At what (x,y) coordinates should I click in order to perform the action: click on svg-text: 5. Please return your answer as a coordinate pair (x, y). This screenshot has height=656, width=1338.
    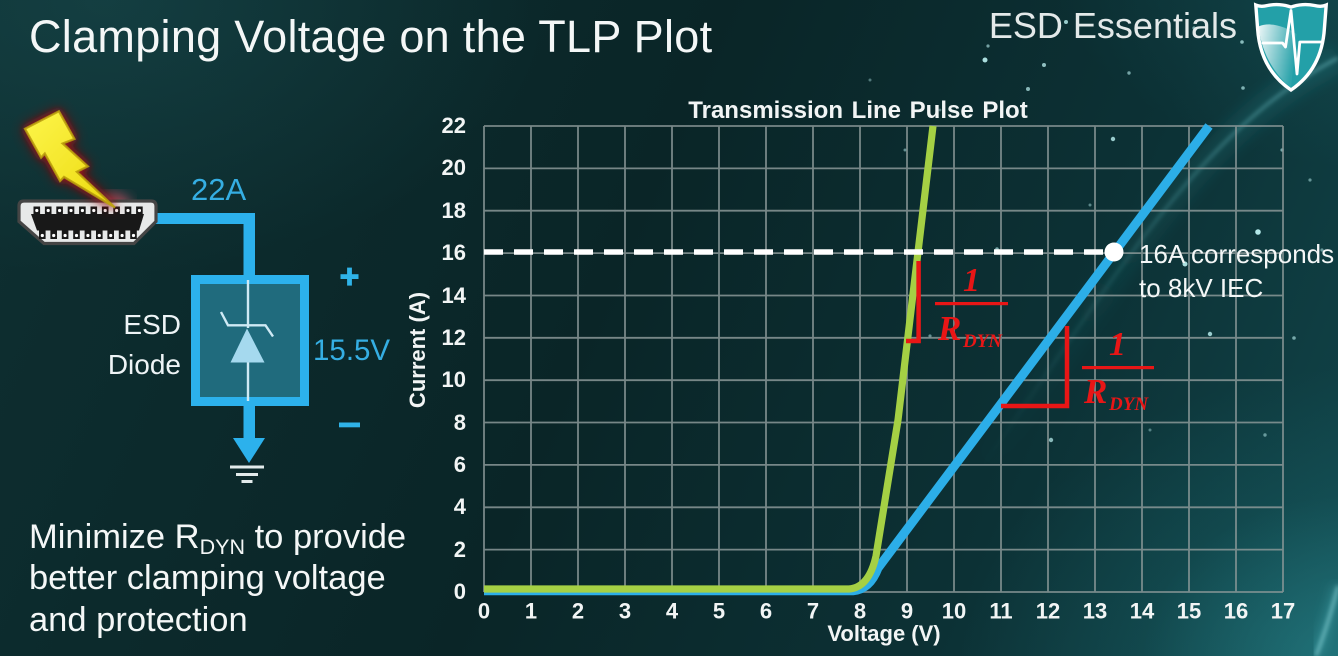
    Looking at the image, I should click on (719, 611).